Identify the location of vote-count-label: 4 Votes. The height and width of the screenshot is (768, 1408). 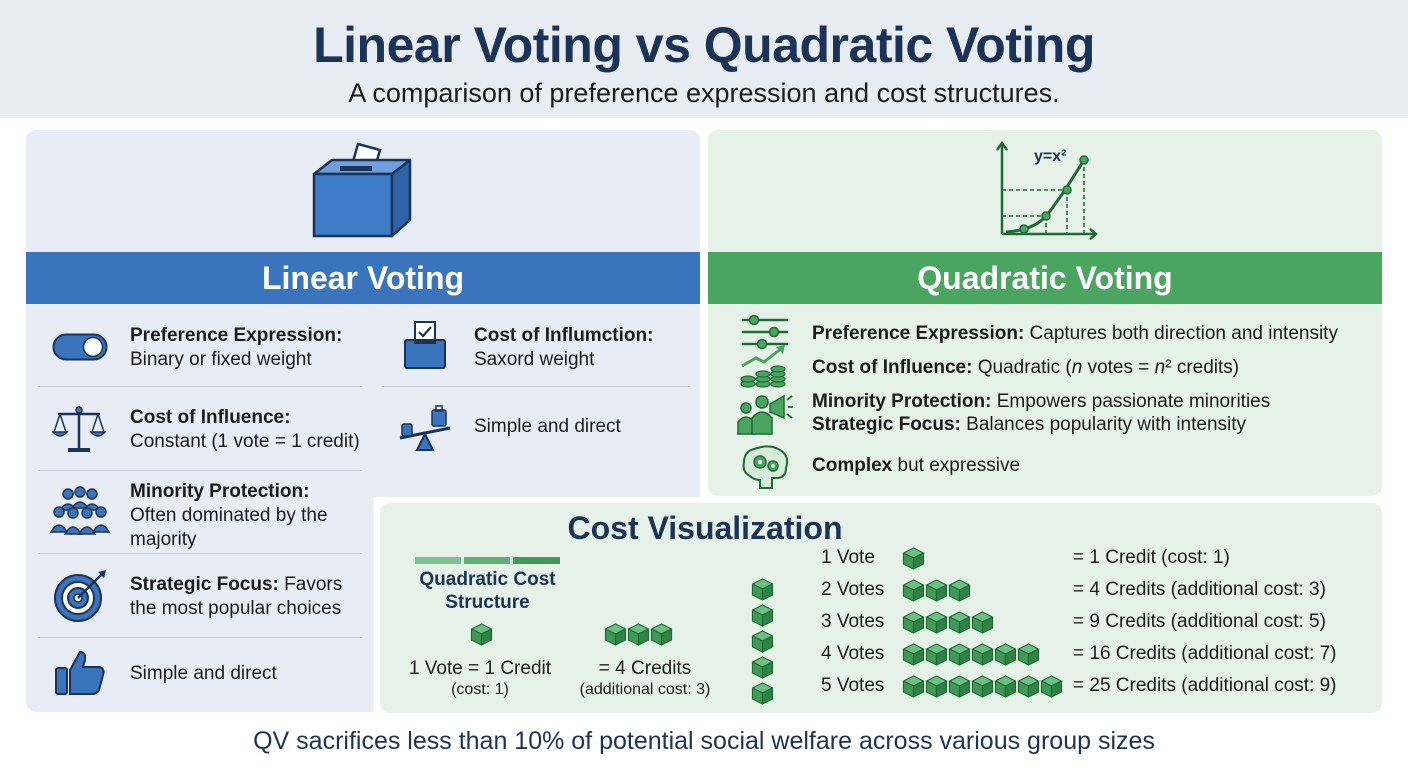
(853, 653).